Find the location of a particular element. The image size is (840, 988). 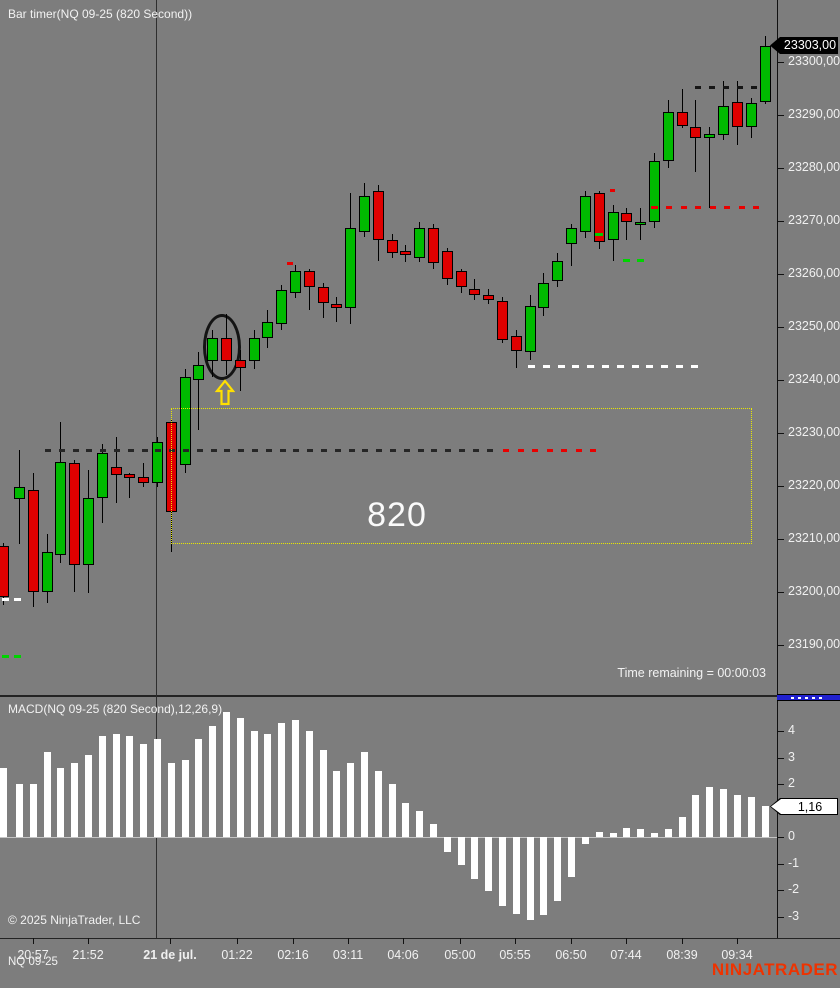

price-axis-tick-label: 23210,00 is located at coordinates (814, 538).